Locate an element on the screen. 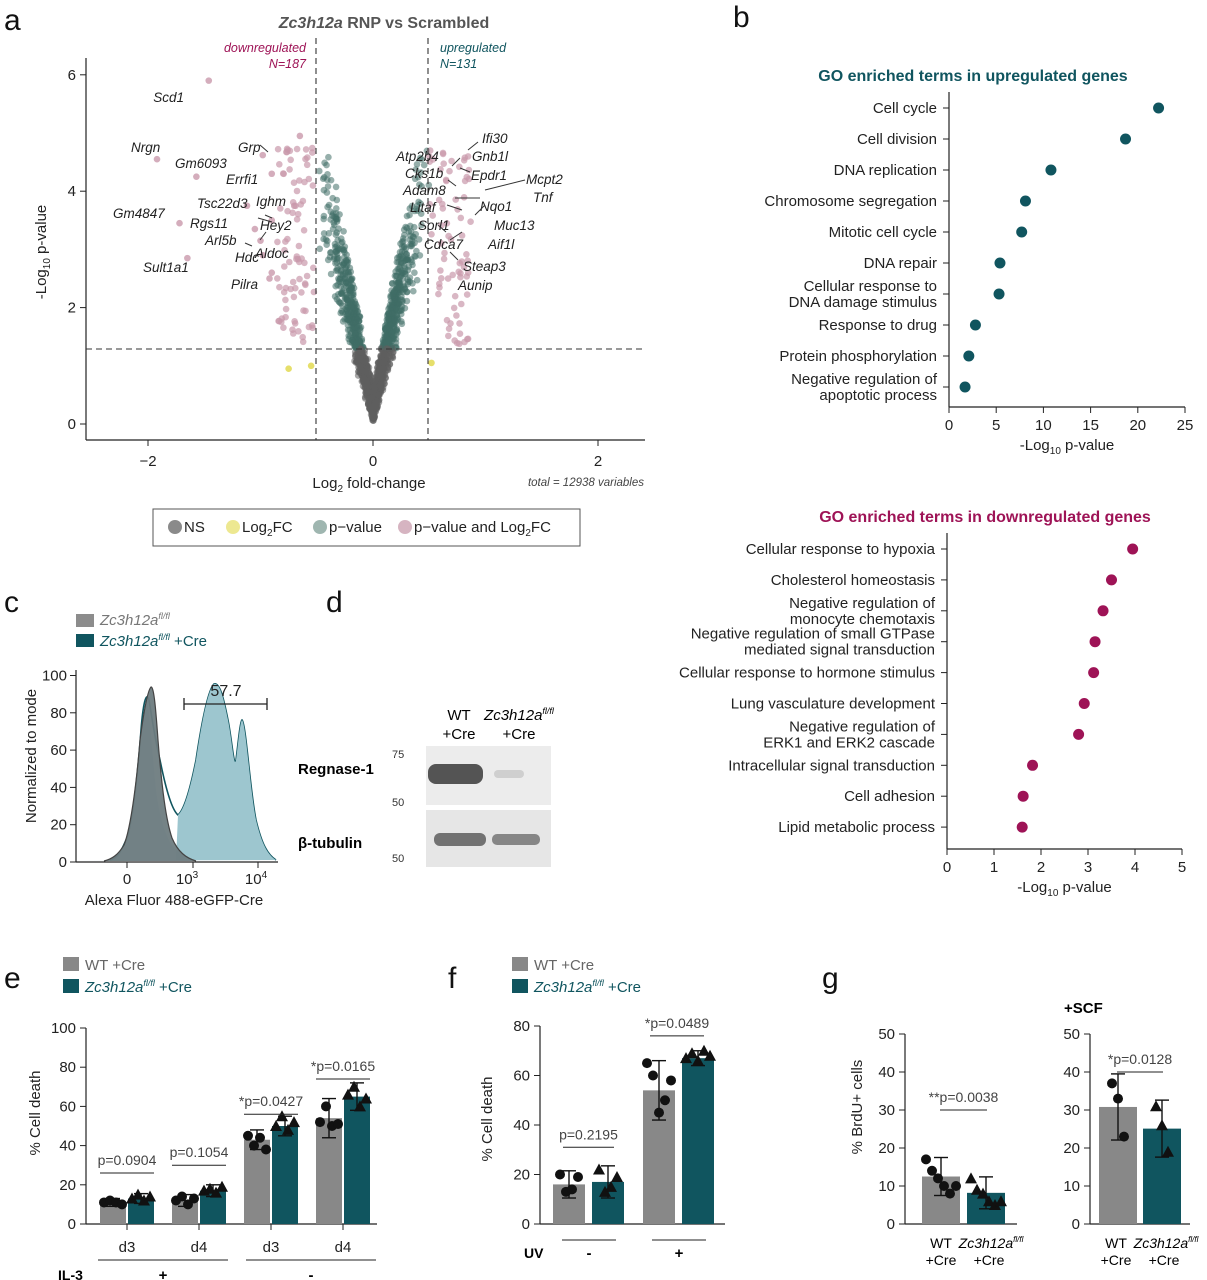 The width and height of the screenshot is (1207, 1280). gene-label-down: Rgs11 is located at coordinates (209, 223).